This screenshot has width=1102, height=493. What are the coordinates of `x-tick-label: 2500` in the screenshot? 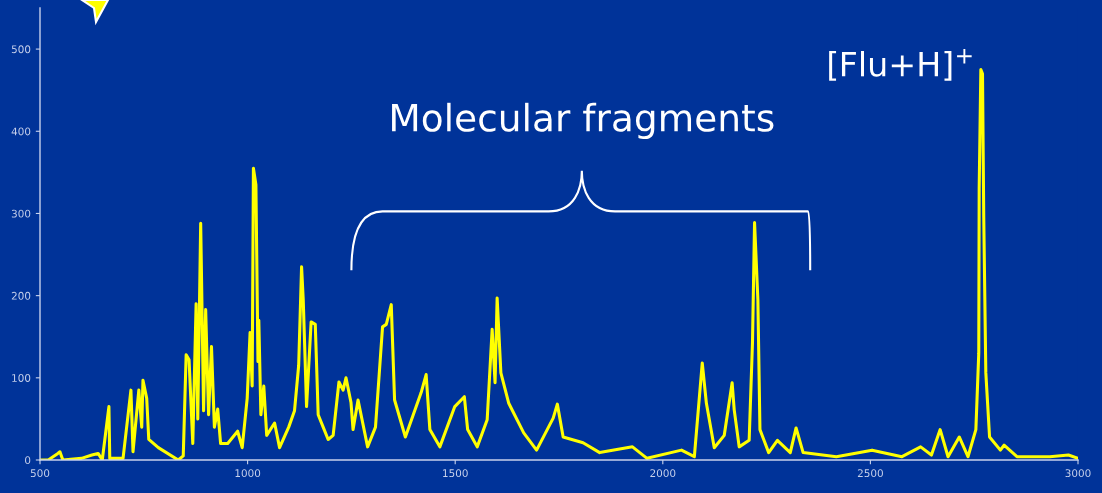 It's located at (870, 473).